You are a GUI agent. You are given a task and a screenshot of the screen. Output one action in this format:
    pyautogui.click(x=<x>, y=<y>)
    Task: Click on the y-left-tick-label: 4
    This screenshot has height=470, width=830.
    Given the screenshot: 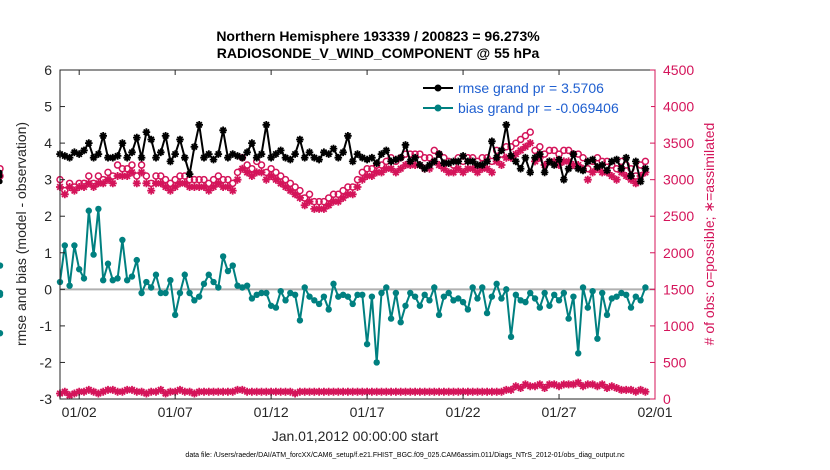 What is the action you would take?
    pyautogui.click(x=48, y=143)
    